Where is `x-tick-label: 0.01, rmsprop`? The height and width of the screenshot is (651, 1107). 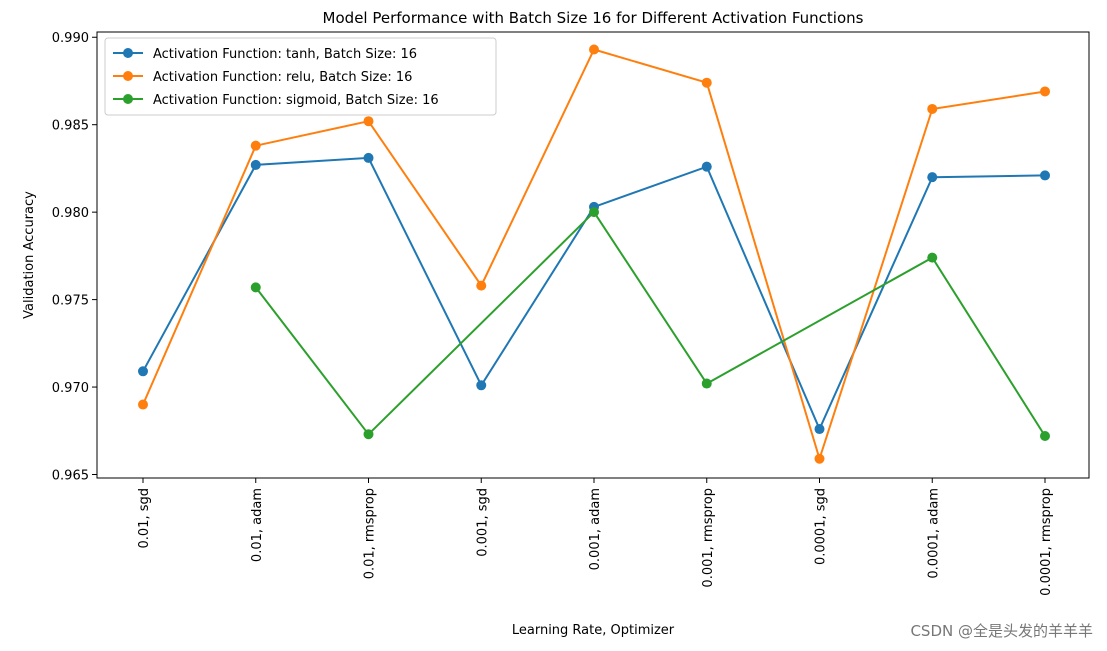
x-tick-label: 0.01, rmsprop is located at coordinates (370, 533).